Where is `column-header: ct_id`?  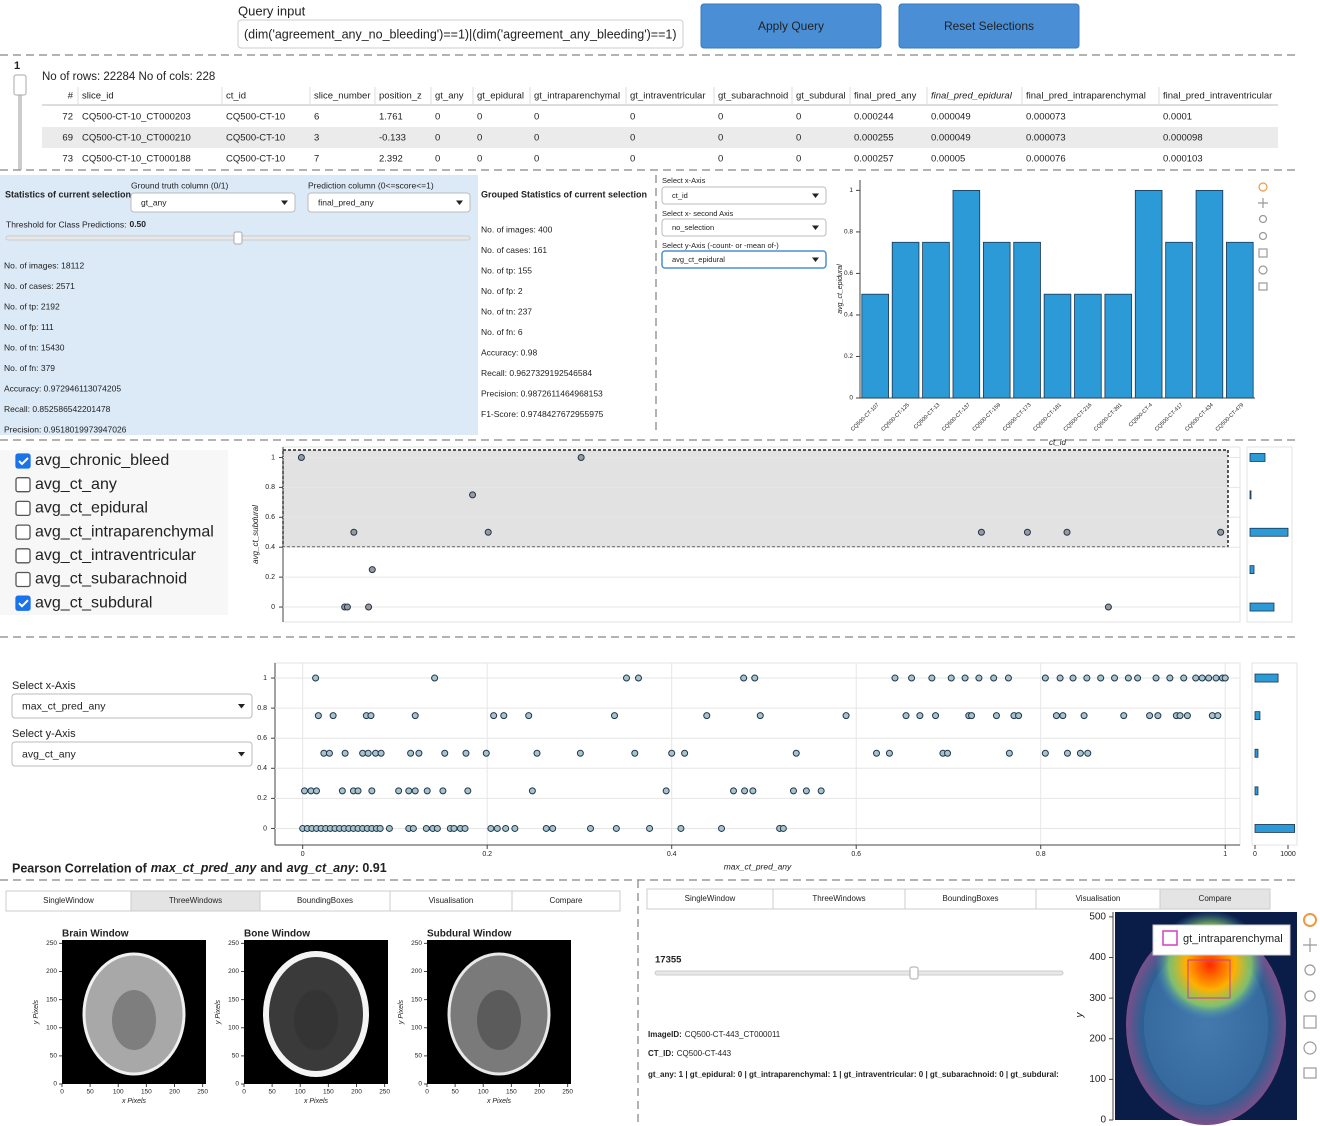
column-header: ct_id is located at coordinates (236, 96).